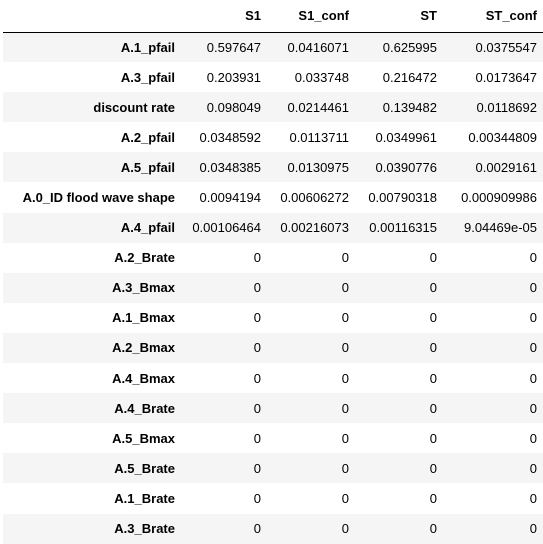 This screenshot has height=544, width=543. What do you see at coordinates (134, 107) in the screenshot?
I see `row-index-label: discount rate` at bounding box center [134, 107].